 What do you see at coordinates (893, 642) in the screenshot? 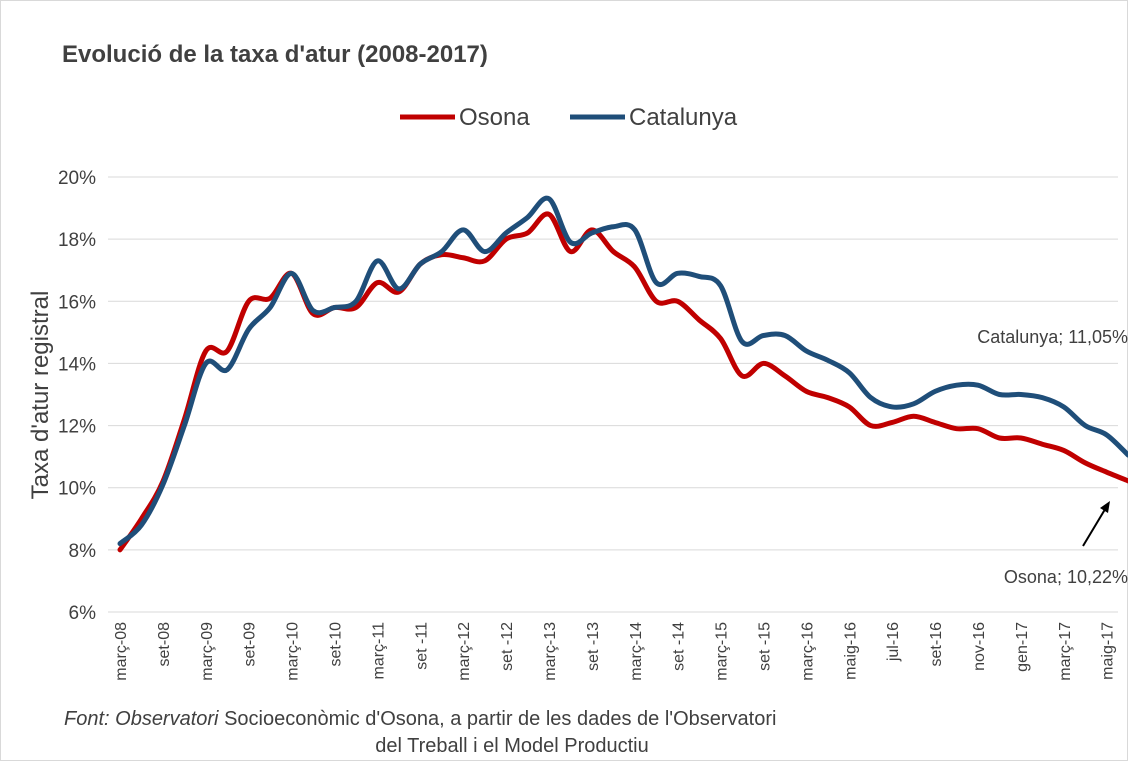
I see `x-tick-label: jul-16` at bounding box center [893, 642].